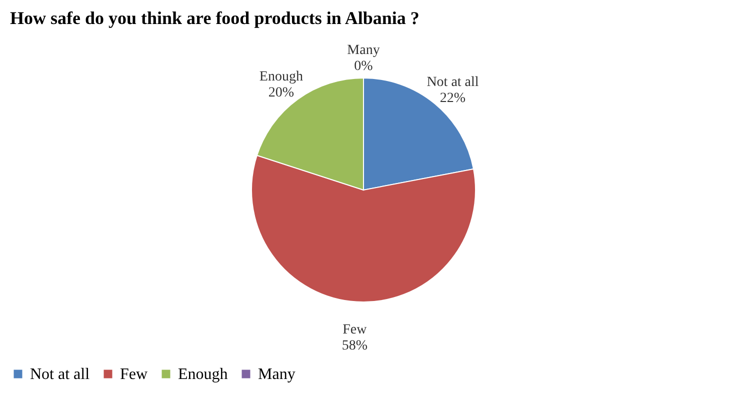 This screenshot has width=747, height=412. I want to click on data-label: 22%, so click(453, 98).